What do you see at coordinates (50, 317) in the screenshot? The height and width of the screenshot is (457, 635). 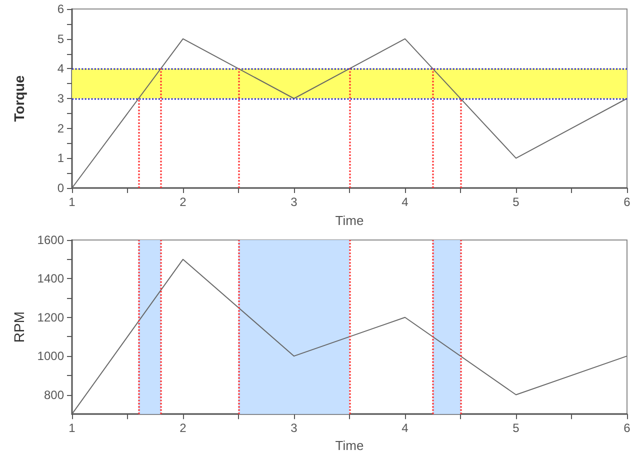 I see `y-tick-label: 1200` at bounding box center [50, 317].